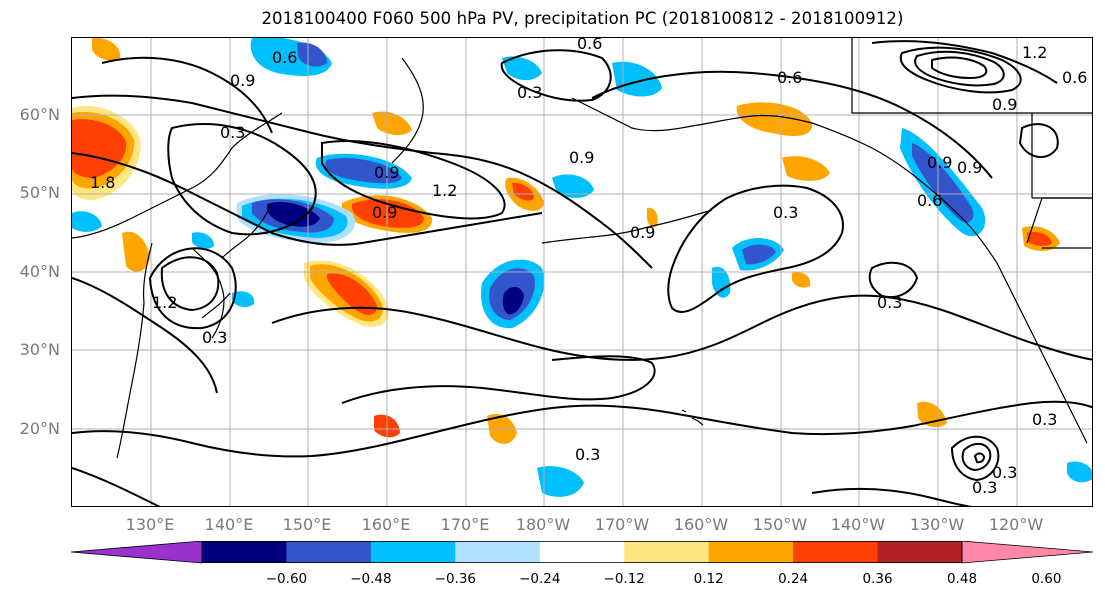 This screenshot has height=601, width=1105. I want to click on coastline-asia, so click(177, 285).